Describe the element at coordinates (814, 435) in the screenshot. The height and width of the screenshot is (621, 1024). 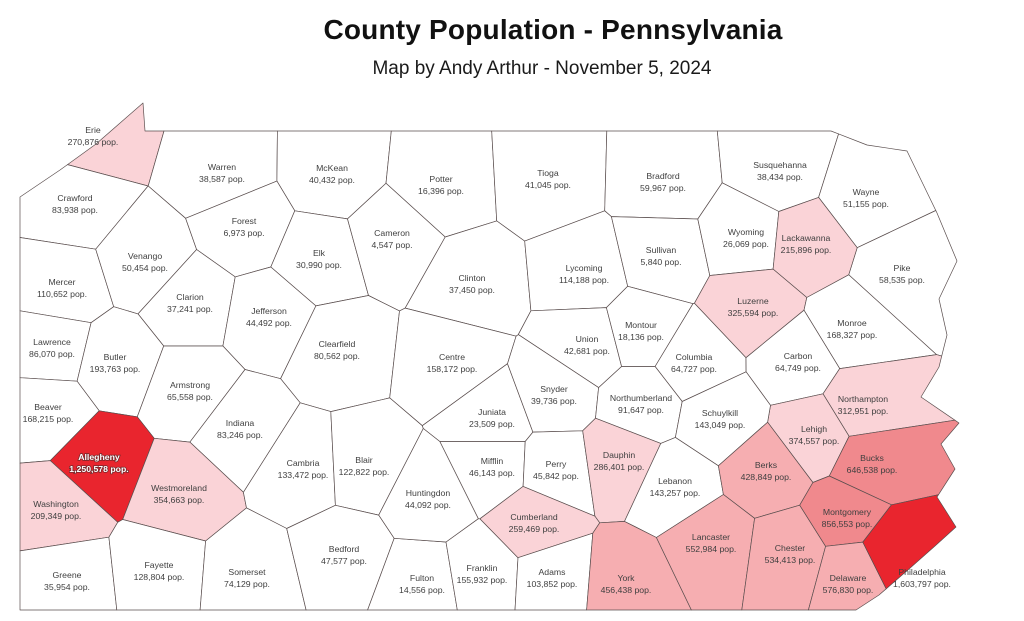
I see `county-label-lehigh: Lehigh 374,557 pop.` at that location.